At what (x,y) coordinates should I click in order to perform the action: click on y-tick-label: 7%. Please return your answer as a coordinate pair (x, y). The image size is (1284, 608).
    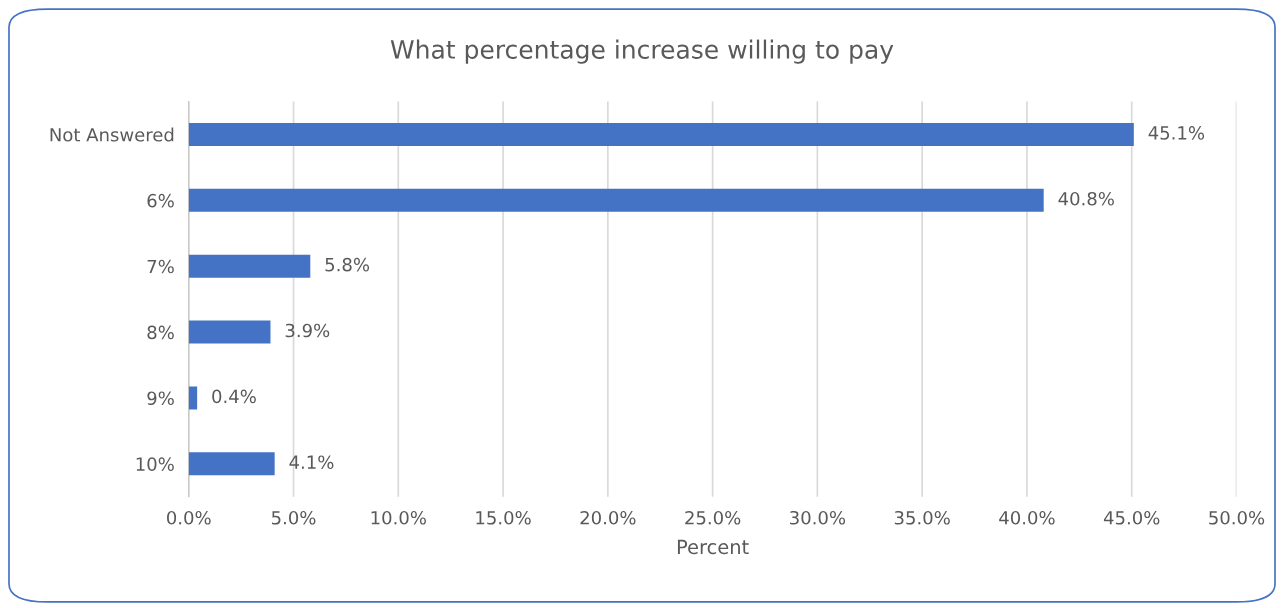
    Looking at the image, I should click on (160, 266).